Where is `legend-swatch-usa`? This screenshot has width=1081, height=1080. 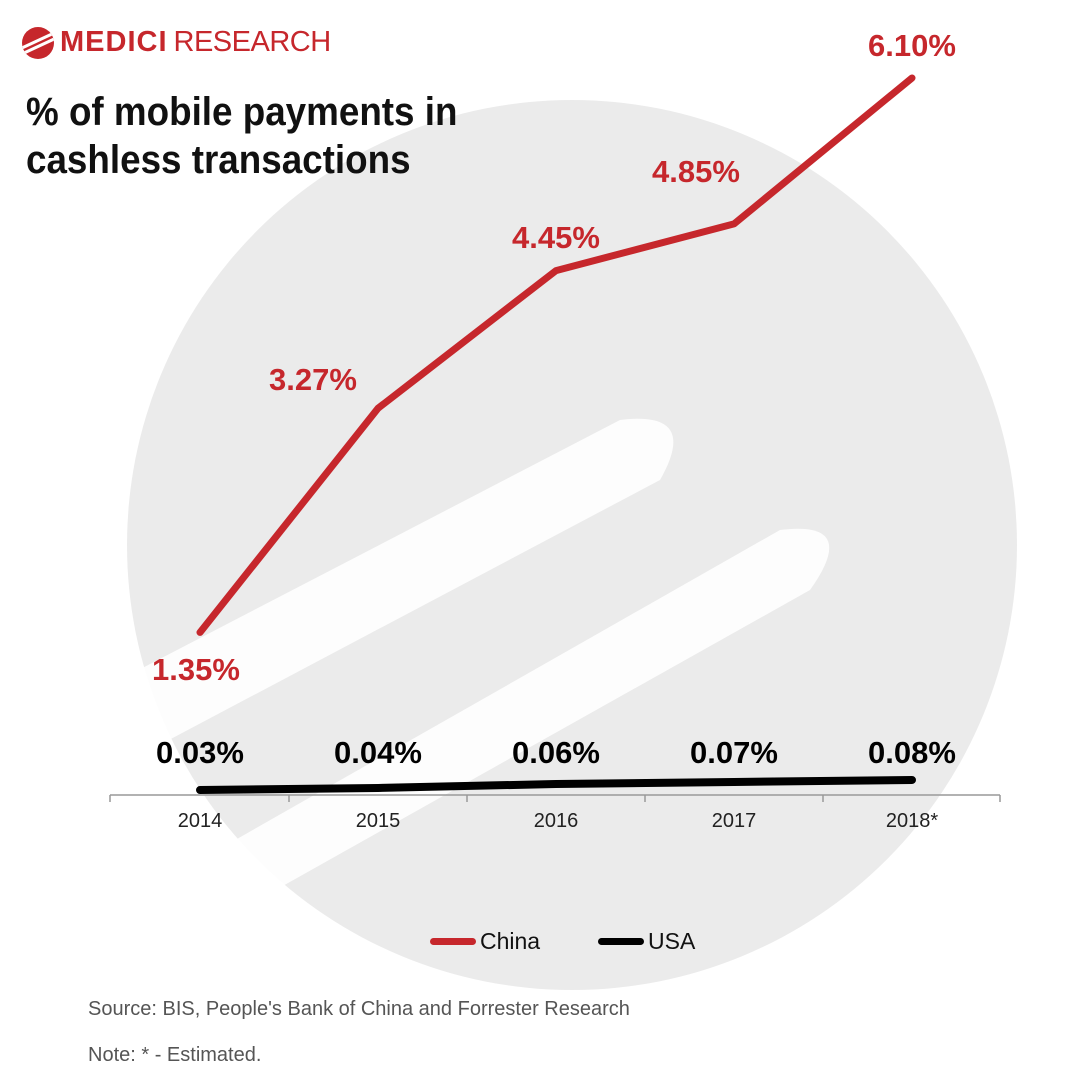 legend-swatch-usa is located at coordinates (621, 941).